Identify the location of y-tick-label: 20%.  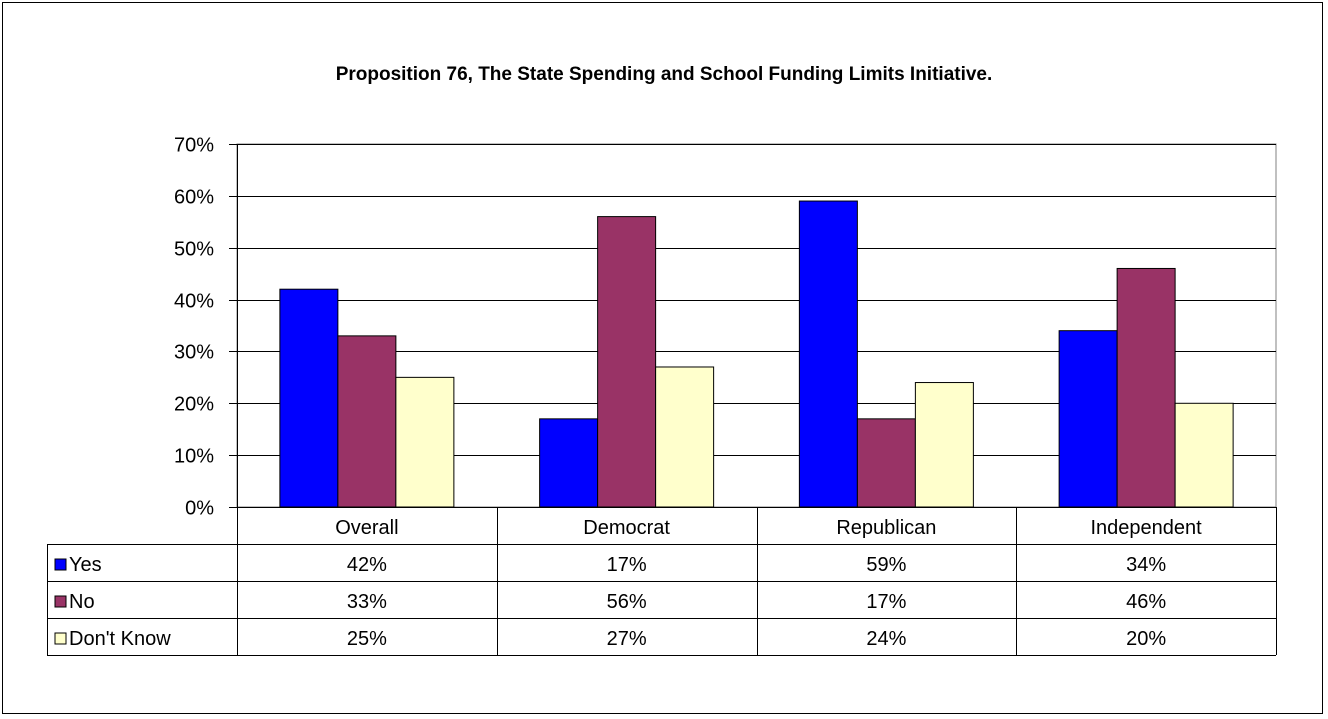
(194, 405).